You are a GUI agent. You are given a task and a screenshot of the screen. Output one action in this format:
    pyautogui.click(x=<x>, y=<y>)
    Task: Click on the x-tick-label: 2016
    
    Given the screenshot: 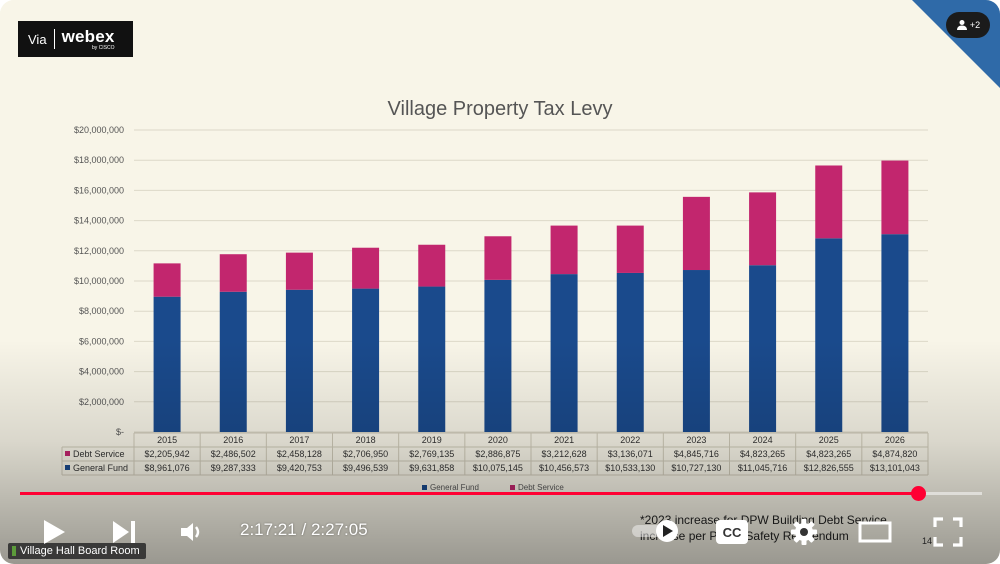 What is the action you would take?
    pyautogui.click(x=233, y=440)
    